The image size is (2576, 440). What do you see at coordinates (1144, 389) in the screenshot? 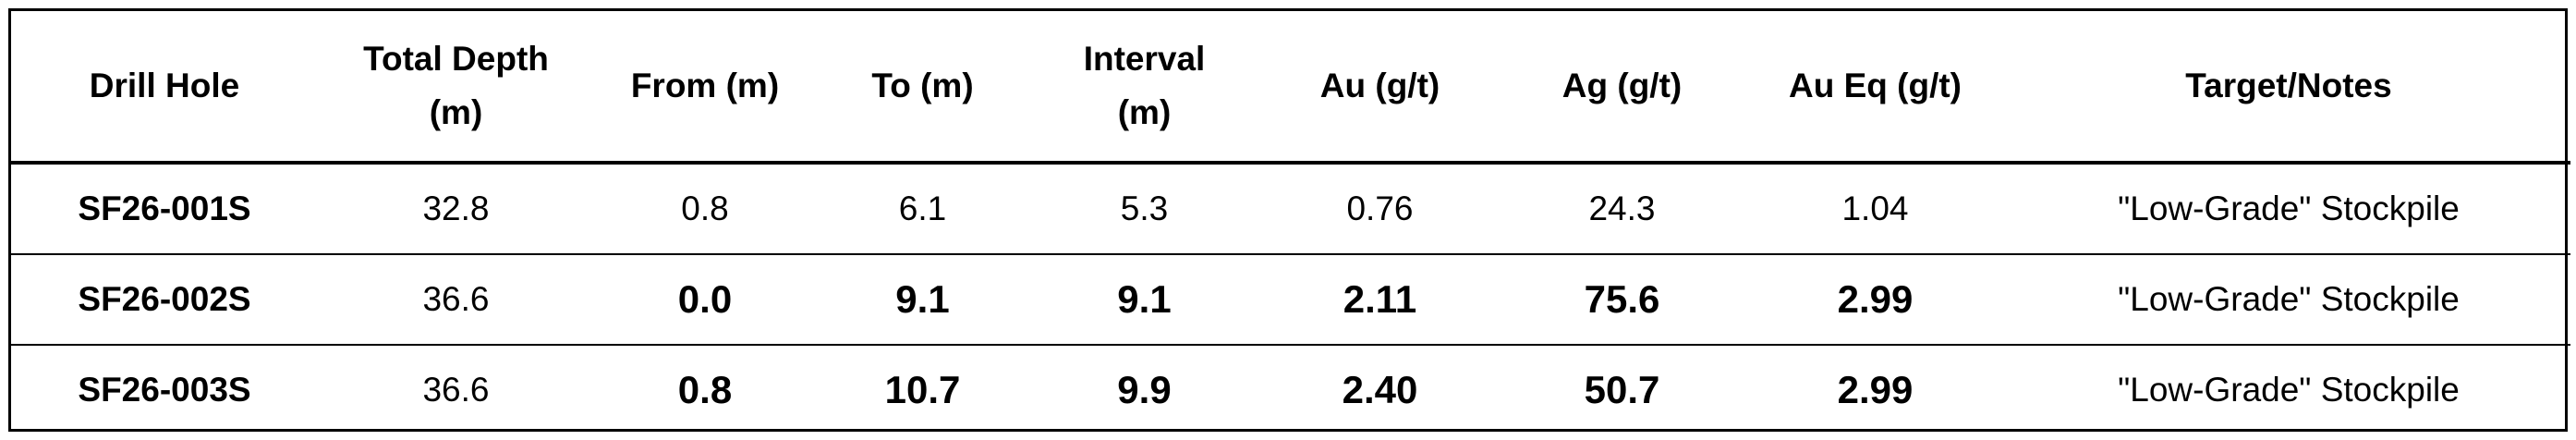
I see `table-cell: 9.9` at bounding box center [1144, 389].